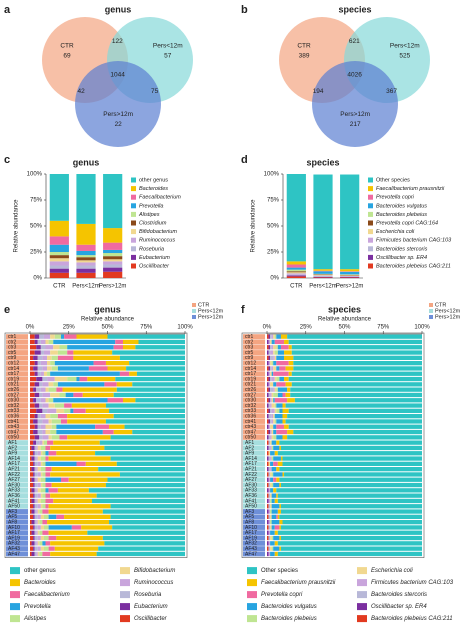 The image size is (474, 630). What do you see at coordinates (168, 56) in the screenshot?
I see `region-count: 57` at bounding box center [168, 56].